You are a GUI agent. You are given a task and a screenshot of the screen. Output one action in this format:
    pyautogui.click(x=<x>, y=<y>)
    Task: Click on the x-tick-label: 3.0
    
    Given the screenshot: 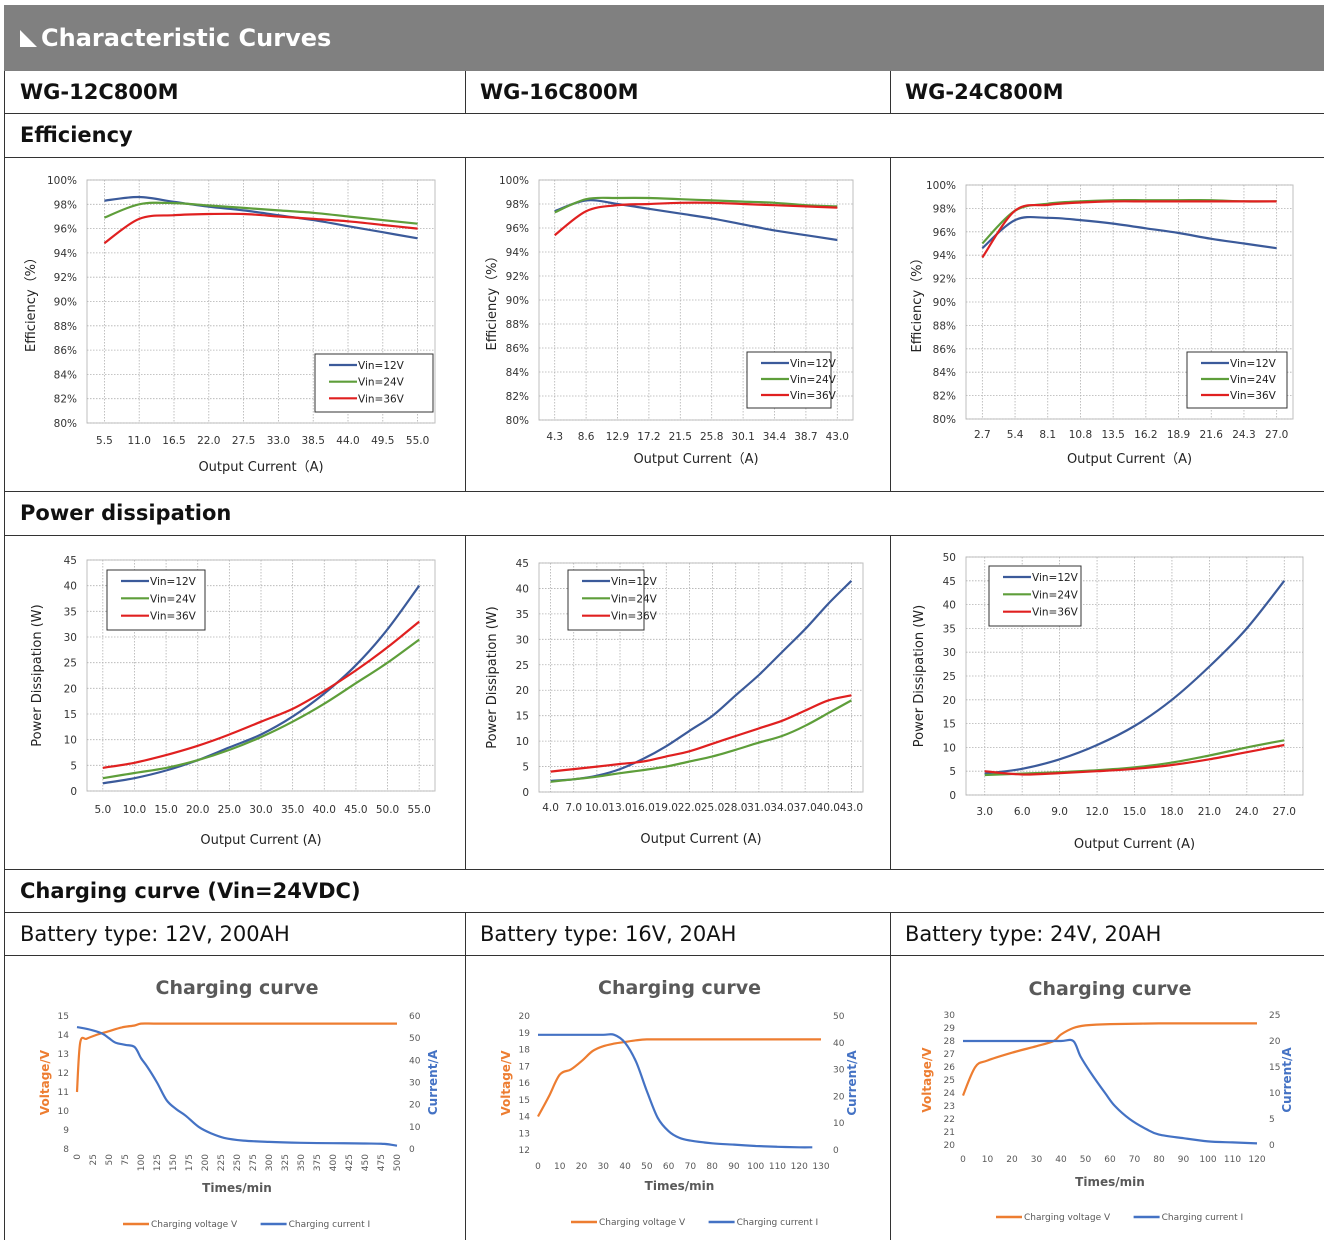 What is the action you would take?
    pyautogui.click(x=984, y=812)
    